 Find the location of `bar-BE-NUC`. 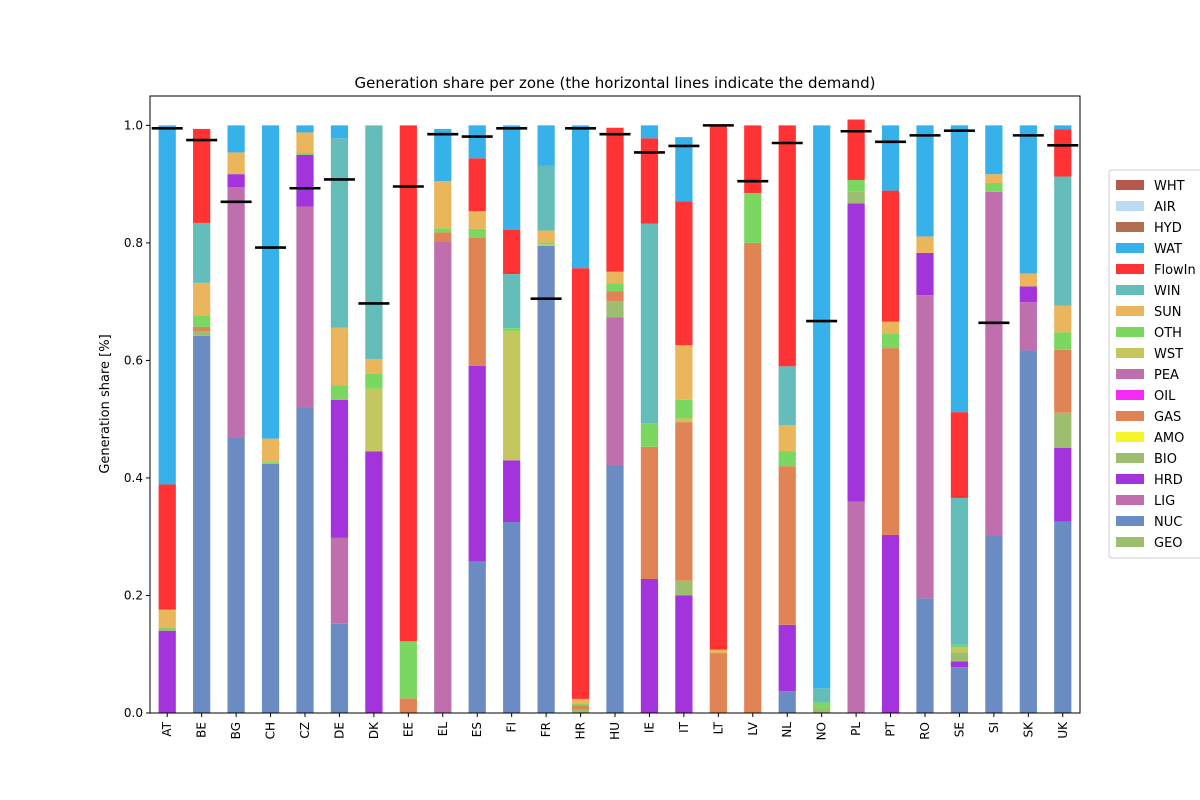

bar-BE-NUC is located at coordinates (202, 524).